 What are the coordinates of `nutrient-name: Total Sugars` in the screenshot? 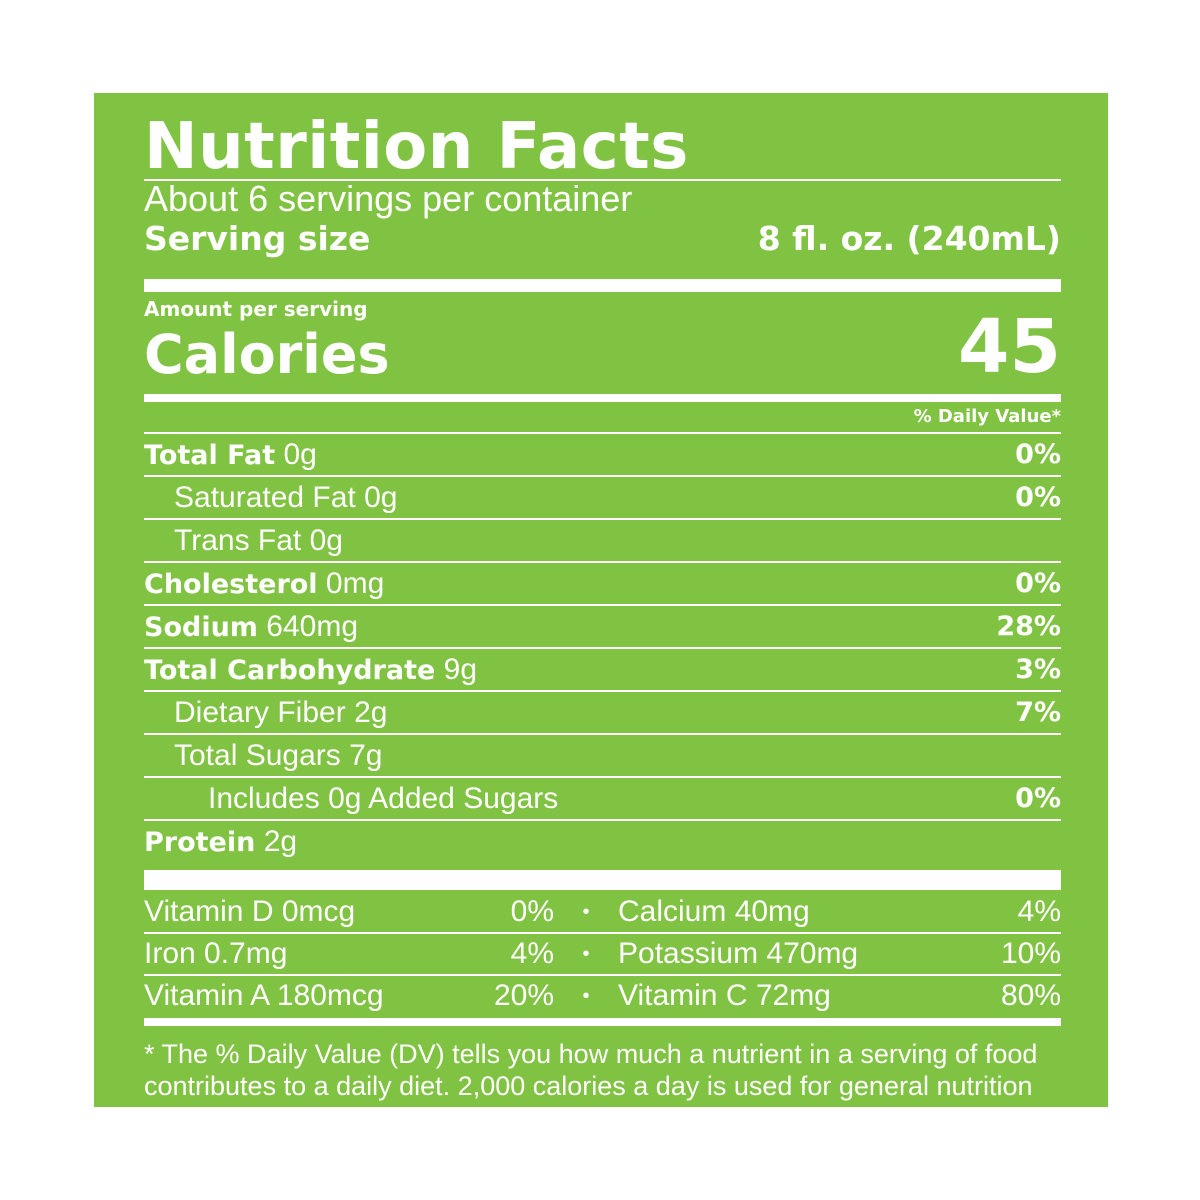 It's located at (257, 755).